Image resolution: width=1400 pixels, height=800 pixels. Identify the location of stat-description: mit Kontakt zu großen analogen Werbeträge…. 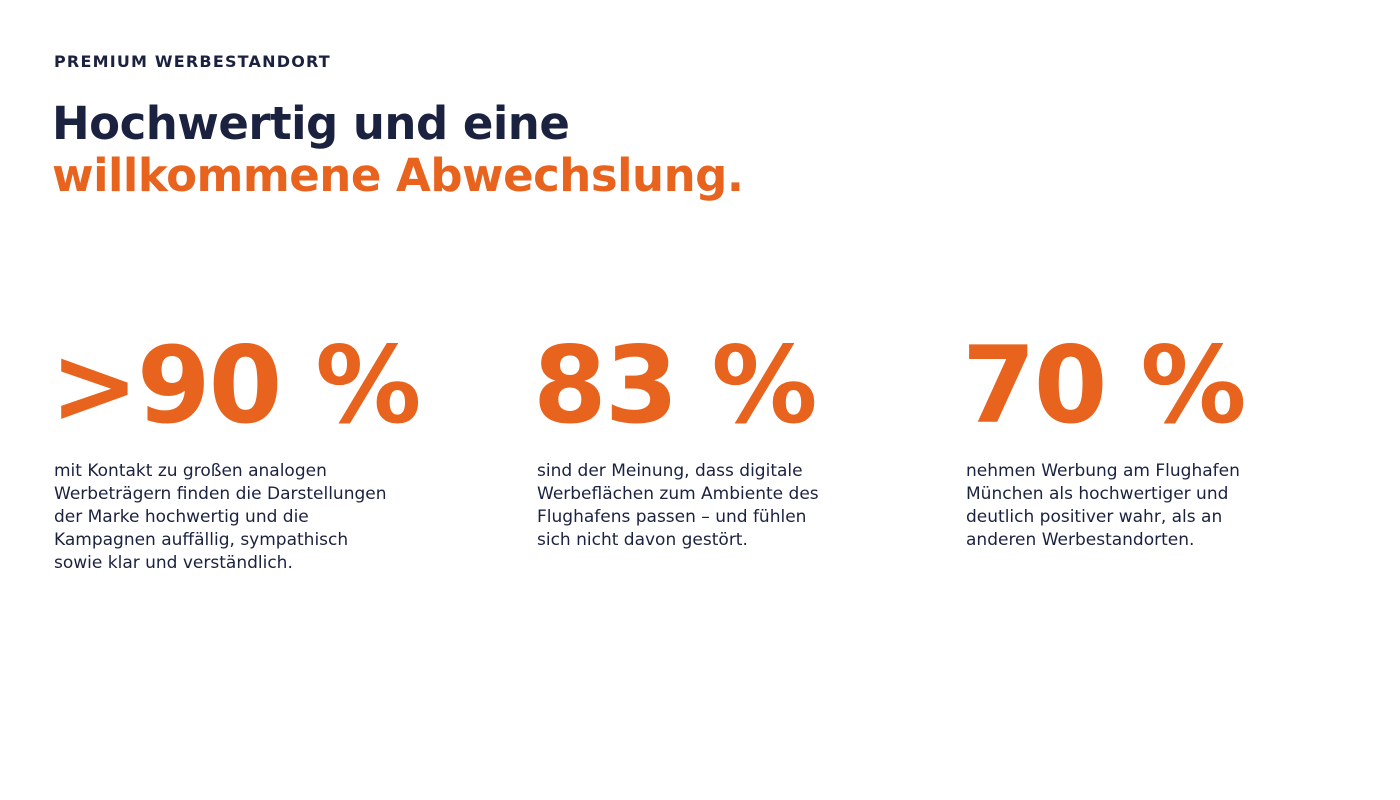
(236, 517).